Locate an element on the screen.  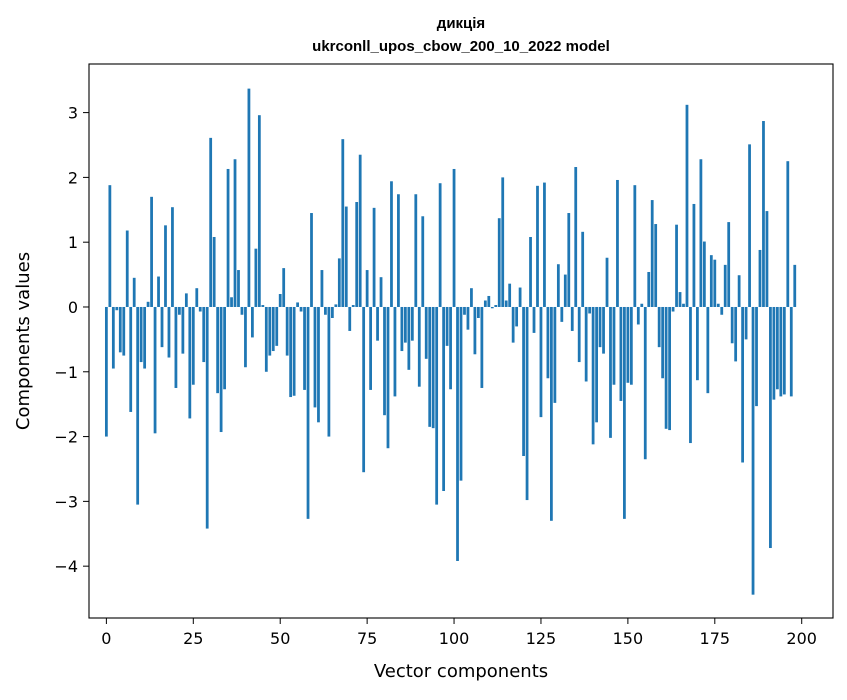
y-tick-label: −3 is located at coordinates (66, 501).